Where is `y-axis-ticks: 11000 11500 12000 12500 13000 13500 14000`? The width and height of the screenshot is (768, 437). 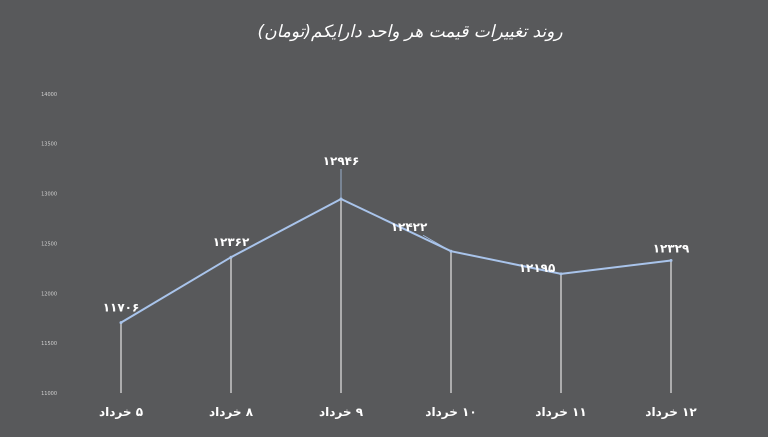 y-axis-ticks: 11000 11500 12000 12500 13000 13500 14000 is located at coordinates (49, 244).